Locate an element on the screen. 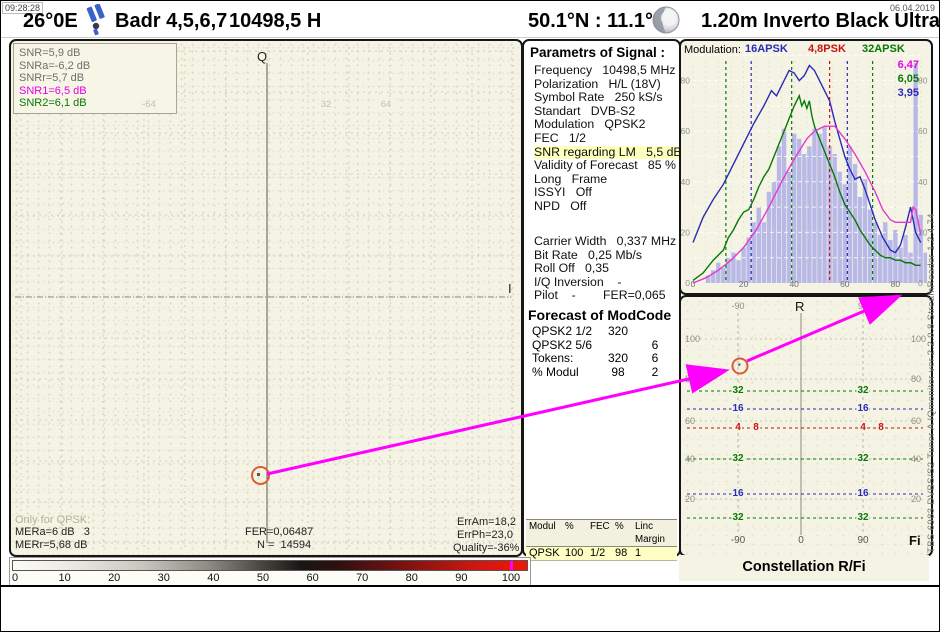 Image resolution: width=940 pixels, height=632 pixels. signal-param-row: SNR regarding LM 5,5 dB is located at coordinates (610, 152).